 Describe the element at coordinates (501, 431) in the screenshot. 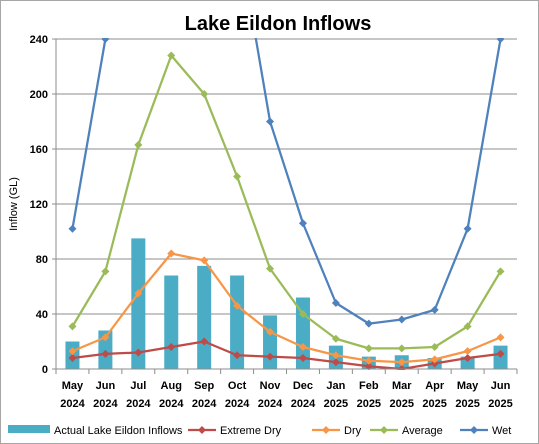

I see `legend-label: Wet` at that location.